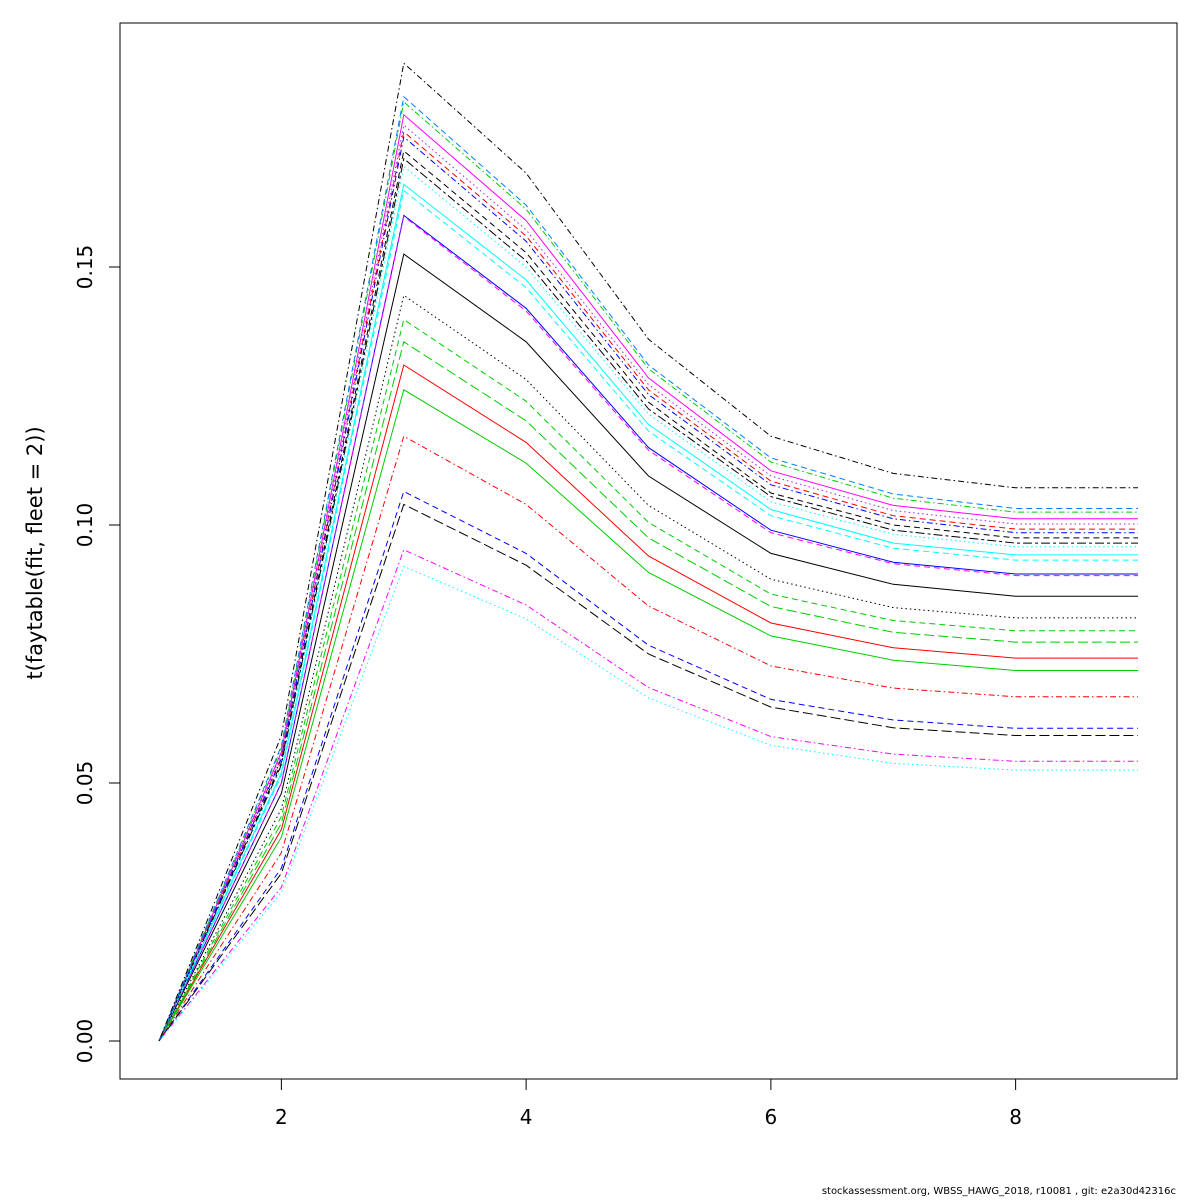 This screenshot has width=1200, height=1200. I want to click on x-axis: 2 4 6 8, so click(648, 1103).